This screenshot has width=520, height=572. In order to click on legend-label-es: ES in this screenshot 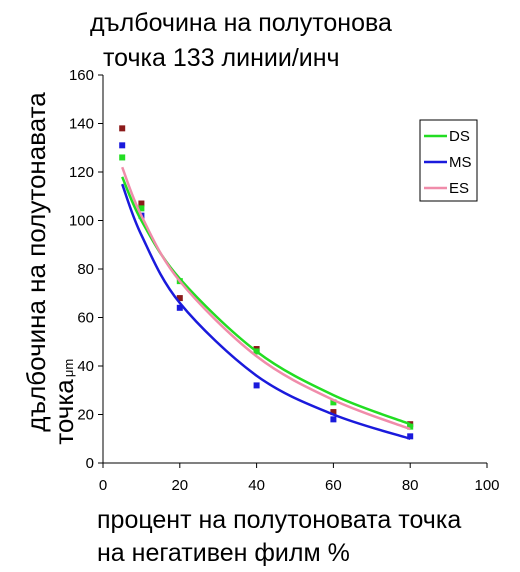, I will do `click(459, 188)`.